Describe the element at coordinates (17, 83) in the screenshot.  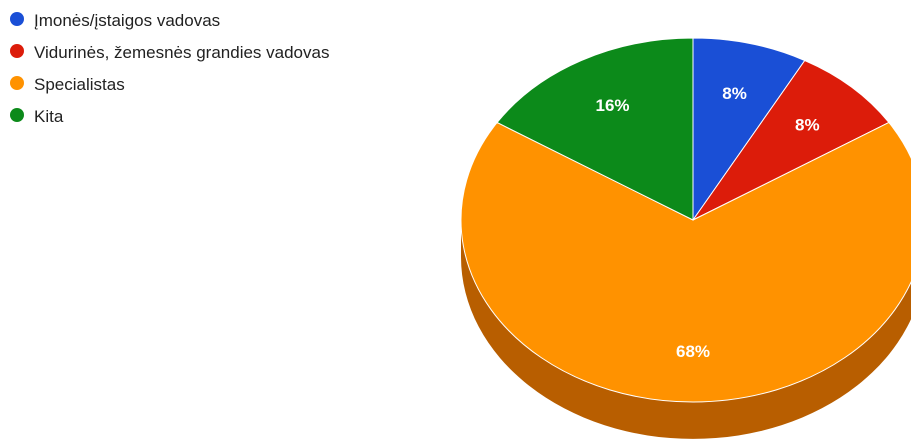
I see `legend-swatch-orange` at that location.